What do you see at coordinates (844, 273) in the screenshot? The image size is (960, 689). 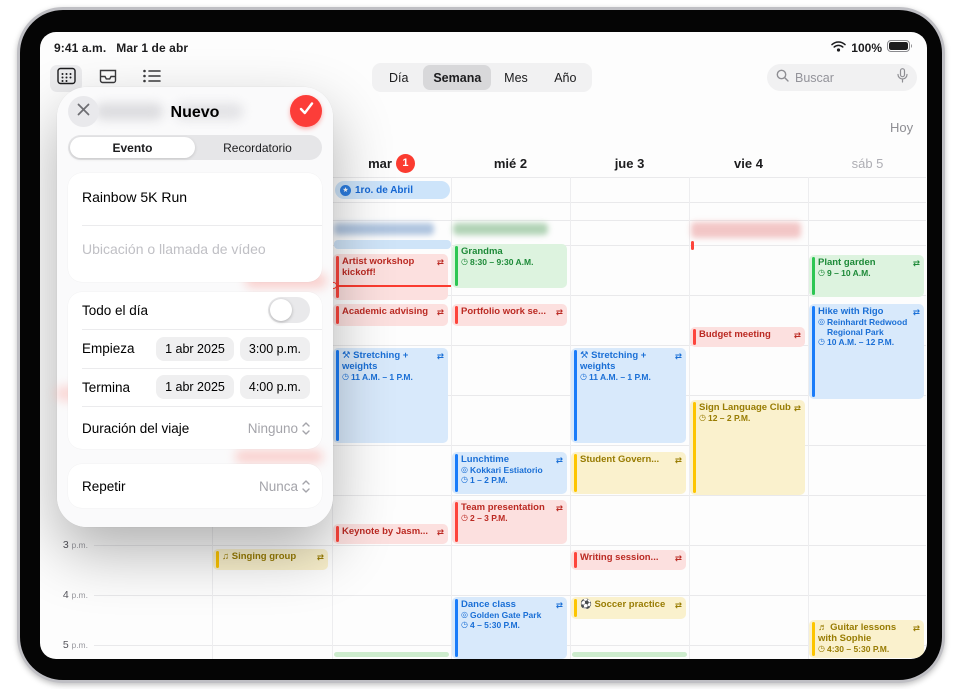 I see `event-time: ◷ 9 – 10 A.M.` at bounding box center [844, 273].